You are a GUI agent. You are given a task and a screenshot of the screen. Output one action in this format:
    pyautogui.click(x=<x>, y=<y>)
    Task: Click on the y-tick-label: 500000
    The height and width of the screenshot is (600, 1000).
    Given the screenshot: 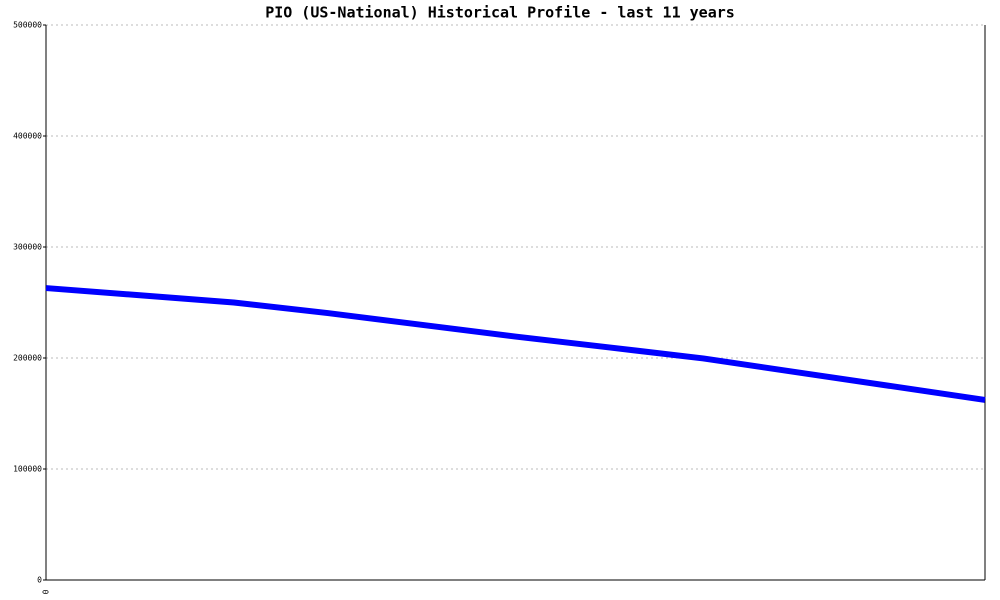 What is the action you would take?
    pyautogui.click(x=27, y=25)
    